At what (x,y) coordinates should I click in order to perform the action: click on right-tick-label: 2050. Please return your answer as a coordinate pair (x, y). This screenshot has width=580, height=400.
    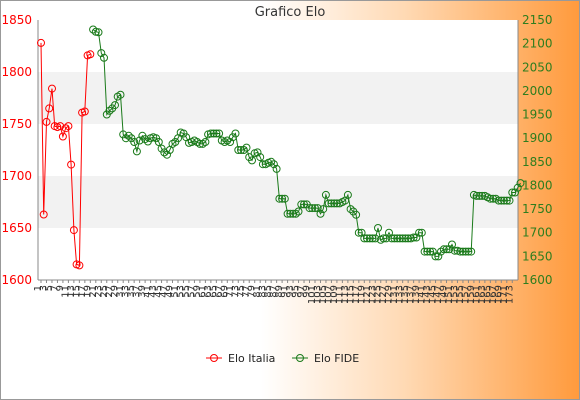
    Looking at the image, I should click on (537, 67).